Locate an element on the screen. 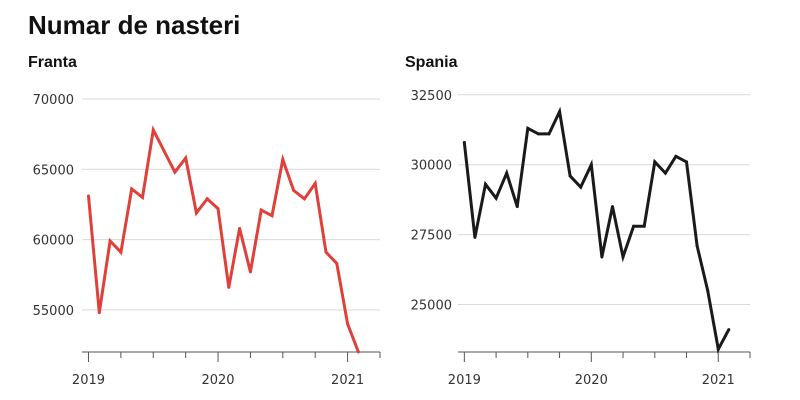 This screenshot has height=400, width=800. chart-subtitle-franta: Franta is located at coordinates (52, 62).